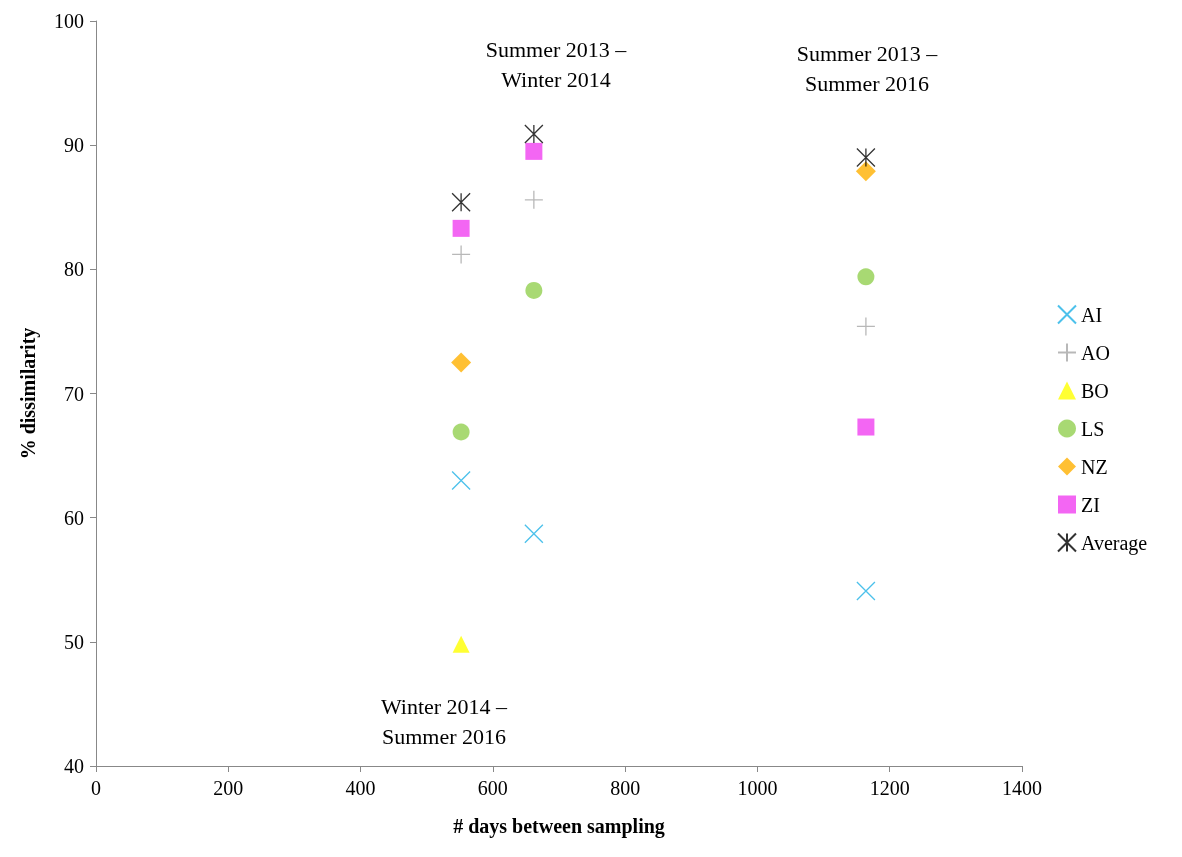 The width and height of the screenshot is (1182, 857). Describe the element at coordinates (360, 788) in the screenshot. I see `x-tick-label: 400` at that location.